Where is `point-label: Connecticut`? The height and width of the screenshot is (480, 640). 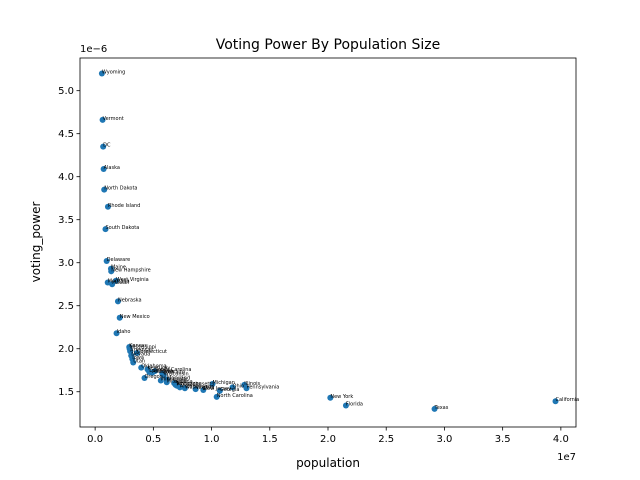 point-label: Connecticut is located at coordinates (152, 352).